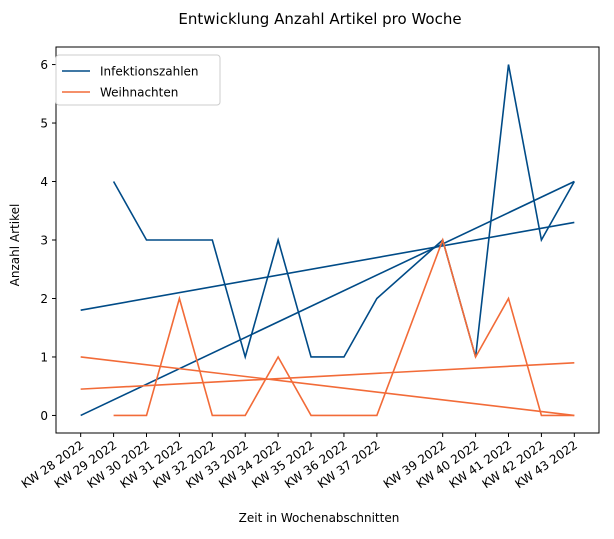  Describe the element at coordinates (139, 93) in the screenshot. I see `legend-label-weihnachten: Weihnachten` at that location.